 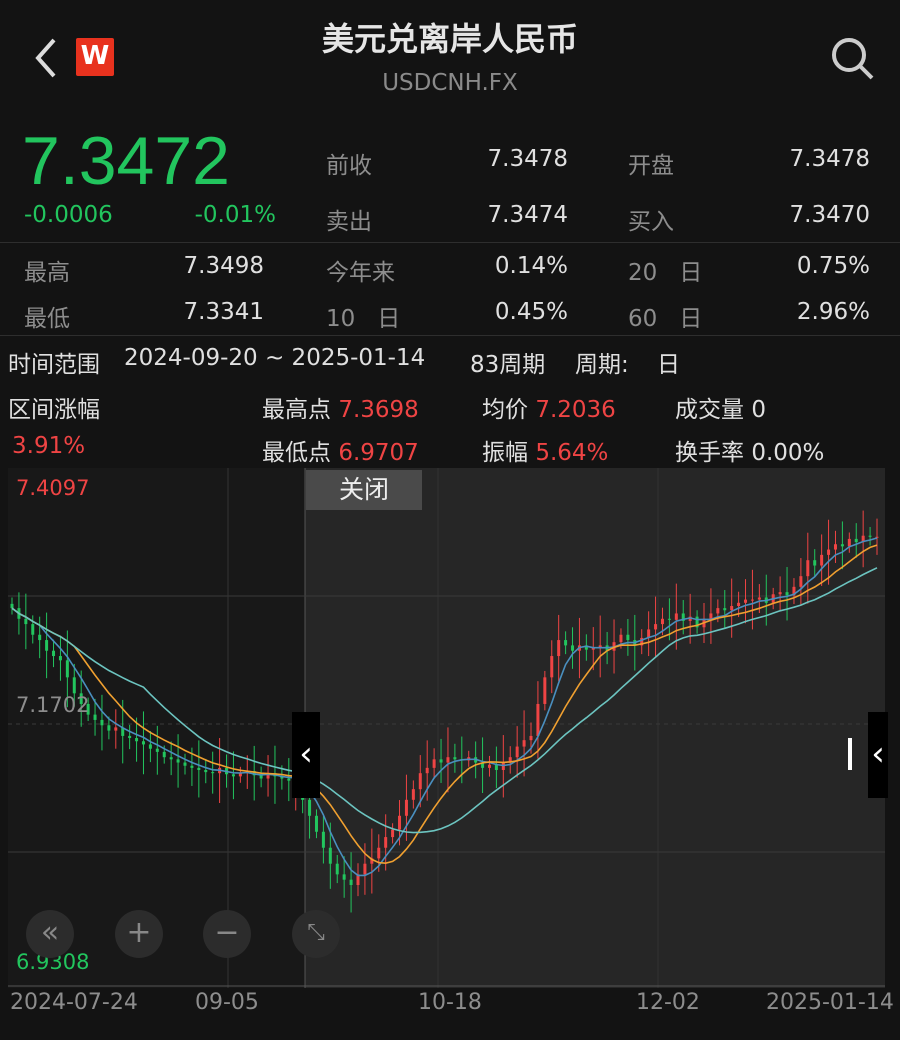 What do you see at coordinates (450, 335) in the screenshot?
I see `divider` at bounding box center [450, 335].